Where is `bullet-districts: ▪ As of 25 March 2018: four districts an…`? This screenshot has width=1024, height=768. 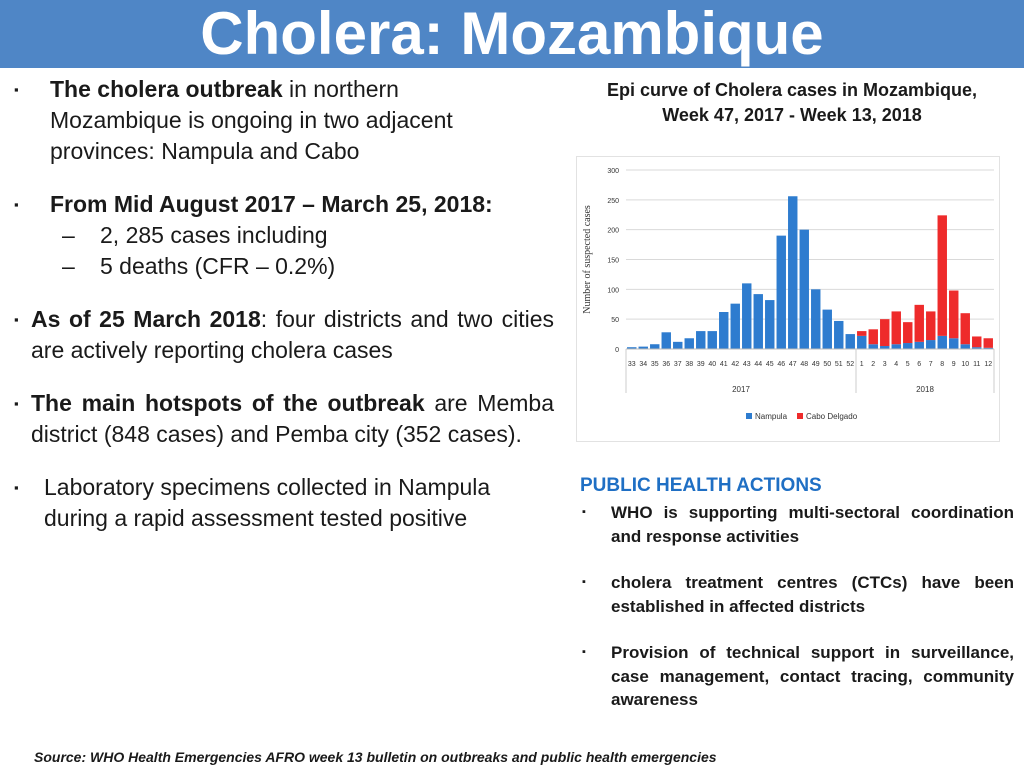
bullet-districts: ▪ As of 25 March 2018: four districts an… is located at coordinates (284, 335).